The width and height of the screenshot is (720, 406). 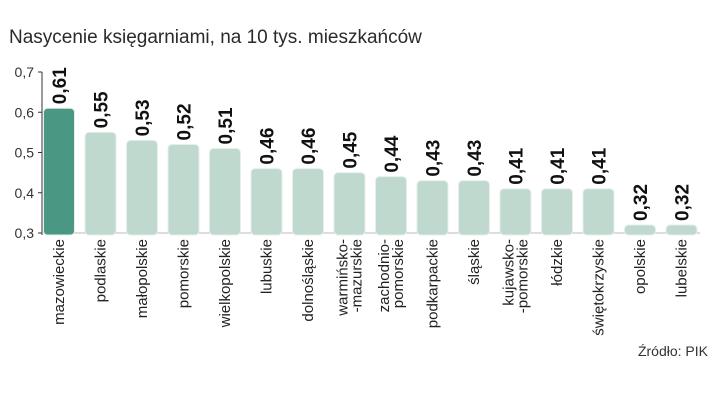 What do you see at coordinates (101, 270) in the screenshot?
I see `category-label: podlaskie` at bounding box center [101, 270].